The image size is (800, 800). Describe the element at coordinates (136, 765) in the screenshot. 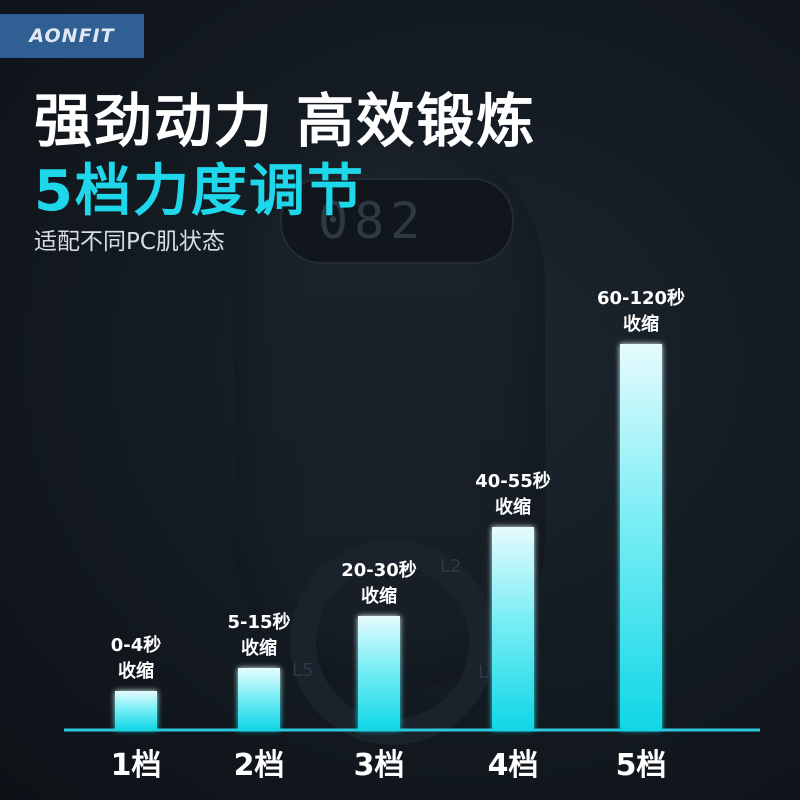

I see `x-tick-label-1: 1档` at that location.